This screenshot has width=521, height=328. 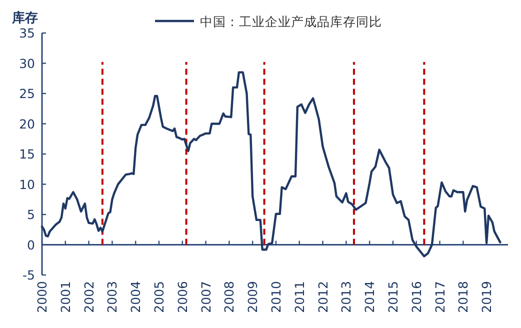 What do you see at coordinates (88, 297) in the screenshot?
I see `x-tick-label: 2002` at bounding box center [88, 297].